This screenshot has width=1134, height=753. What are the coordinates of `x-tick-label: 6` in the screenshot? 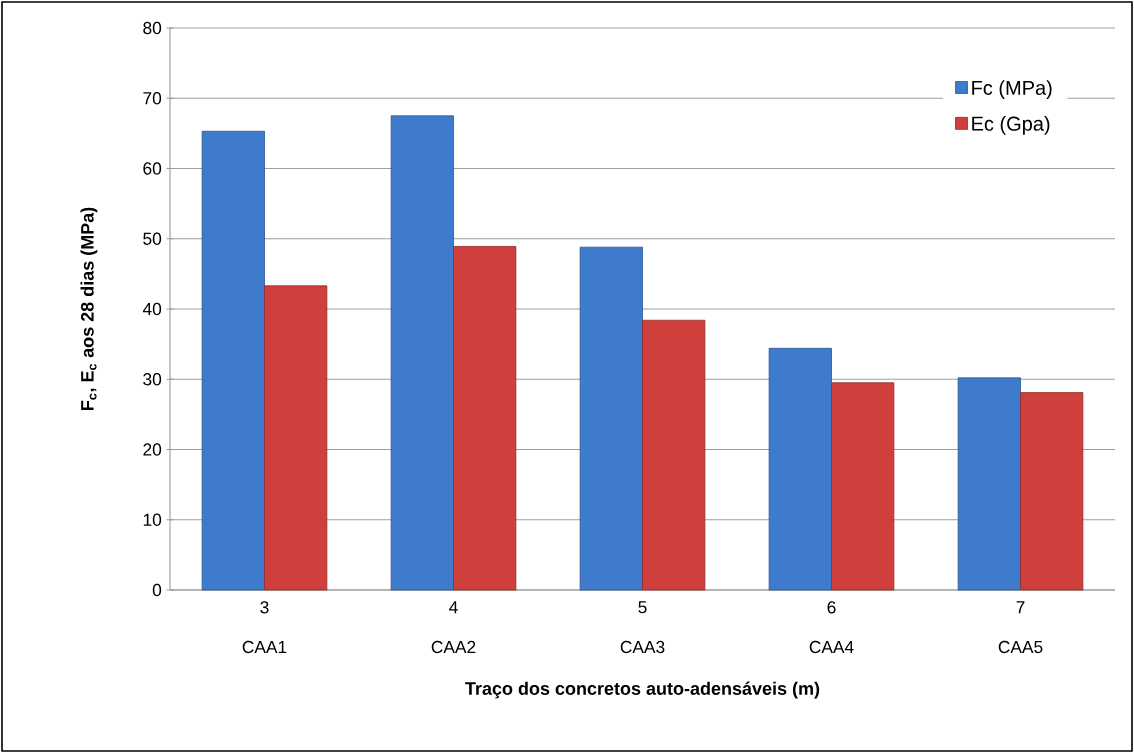 It's located at (831, 607).